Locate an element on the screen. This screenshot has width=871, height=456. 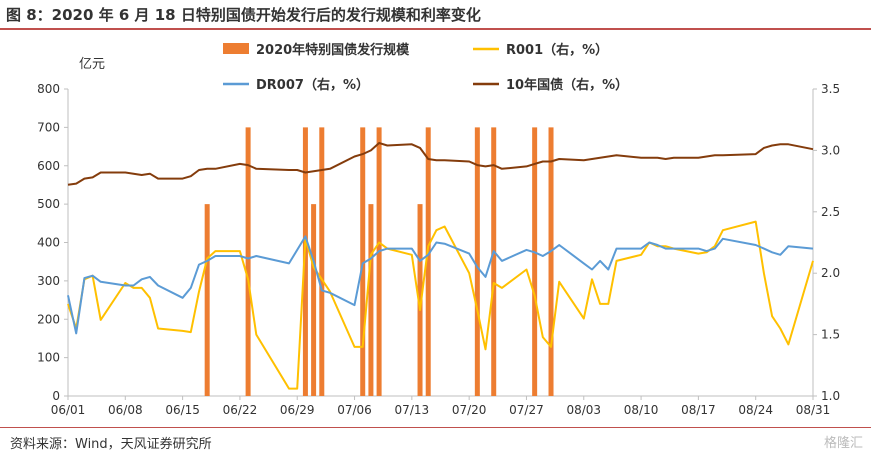
right-tick-label: 3.0 is located at coordinates (830, 150).